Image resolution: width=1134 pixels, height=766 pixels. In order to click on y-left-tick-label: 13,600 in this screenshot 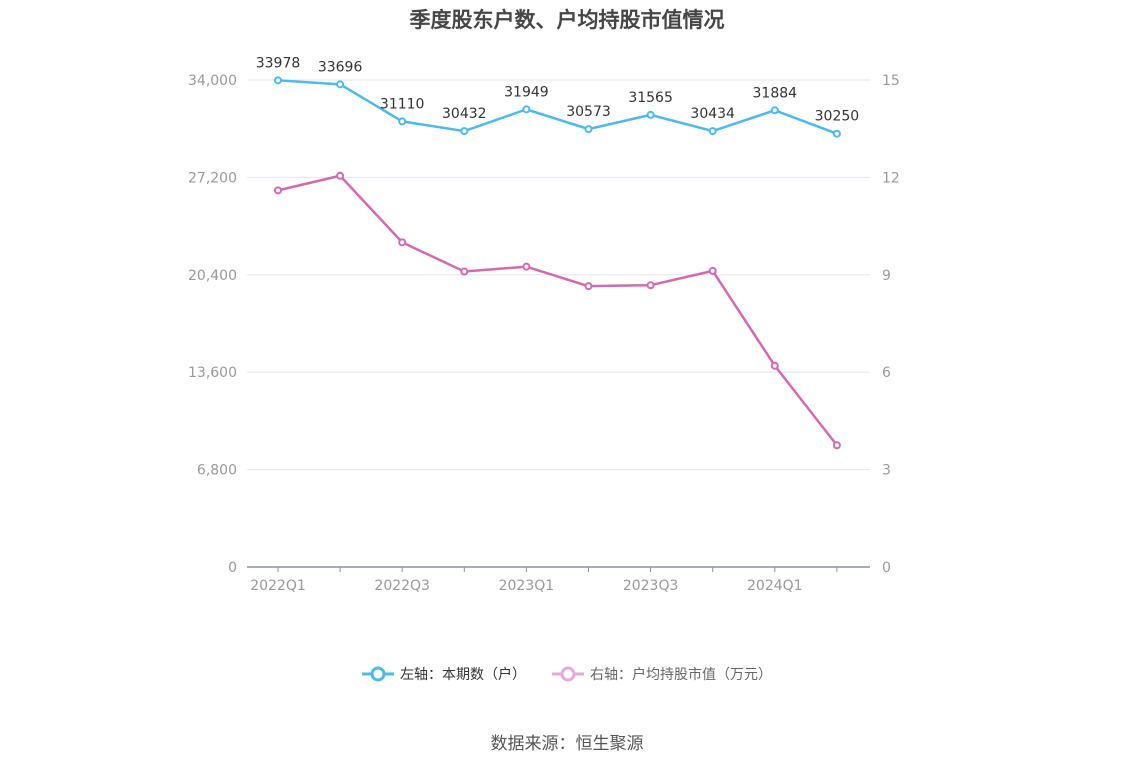, I will do `click(212, 373)`.